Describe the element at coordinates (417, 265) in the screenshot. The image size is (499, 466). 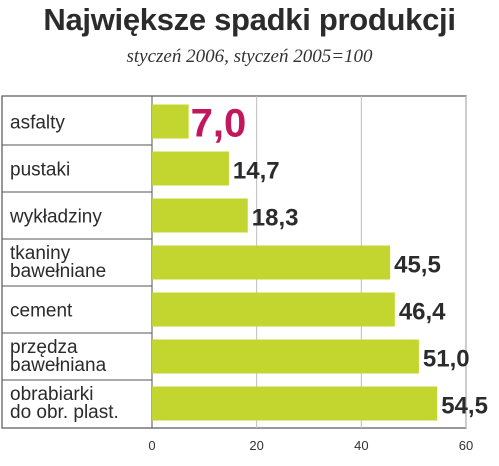
I see `value-label: 45,5` at that location.